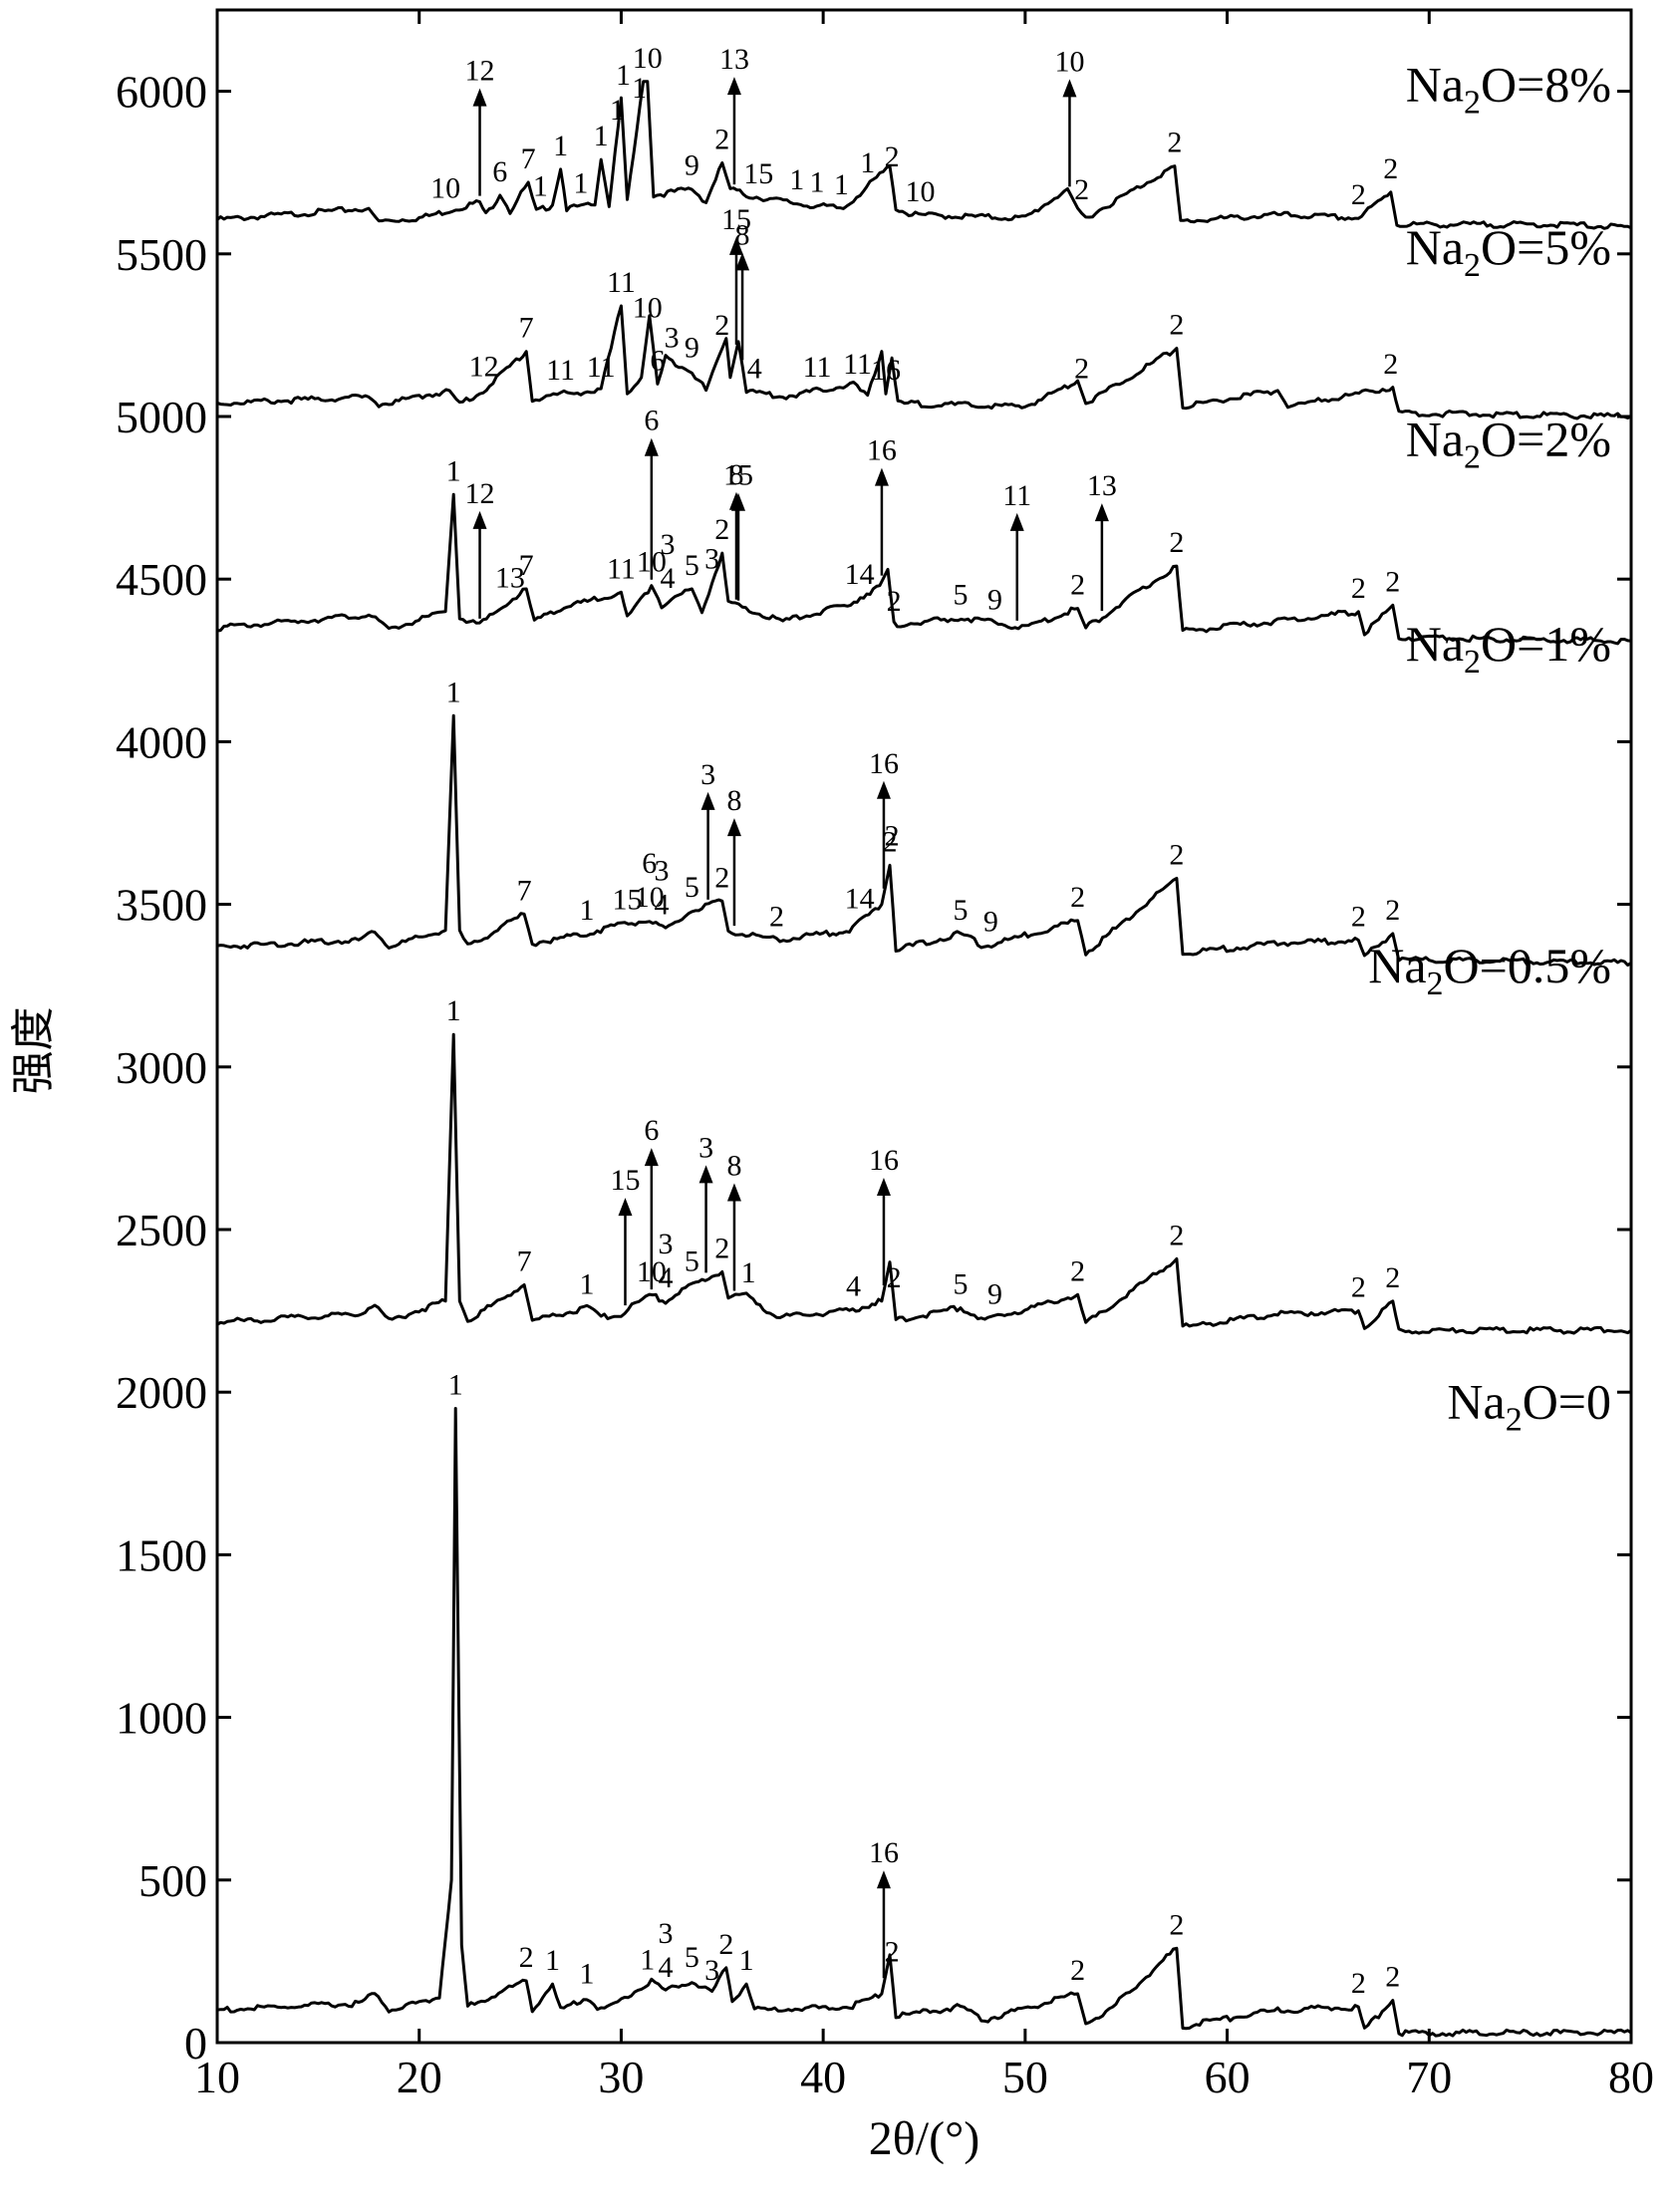  Describe the element at coordinates (758, 174) in the screenshot. I see `peak-label: 15` at that location.